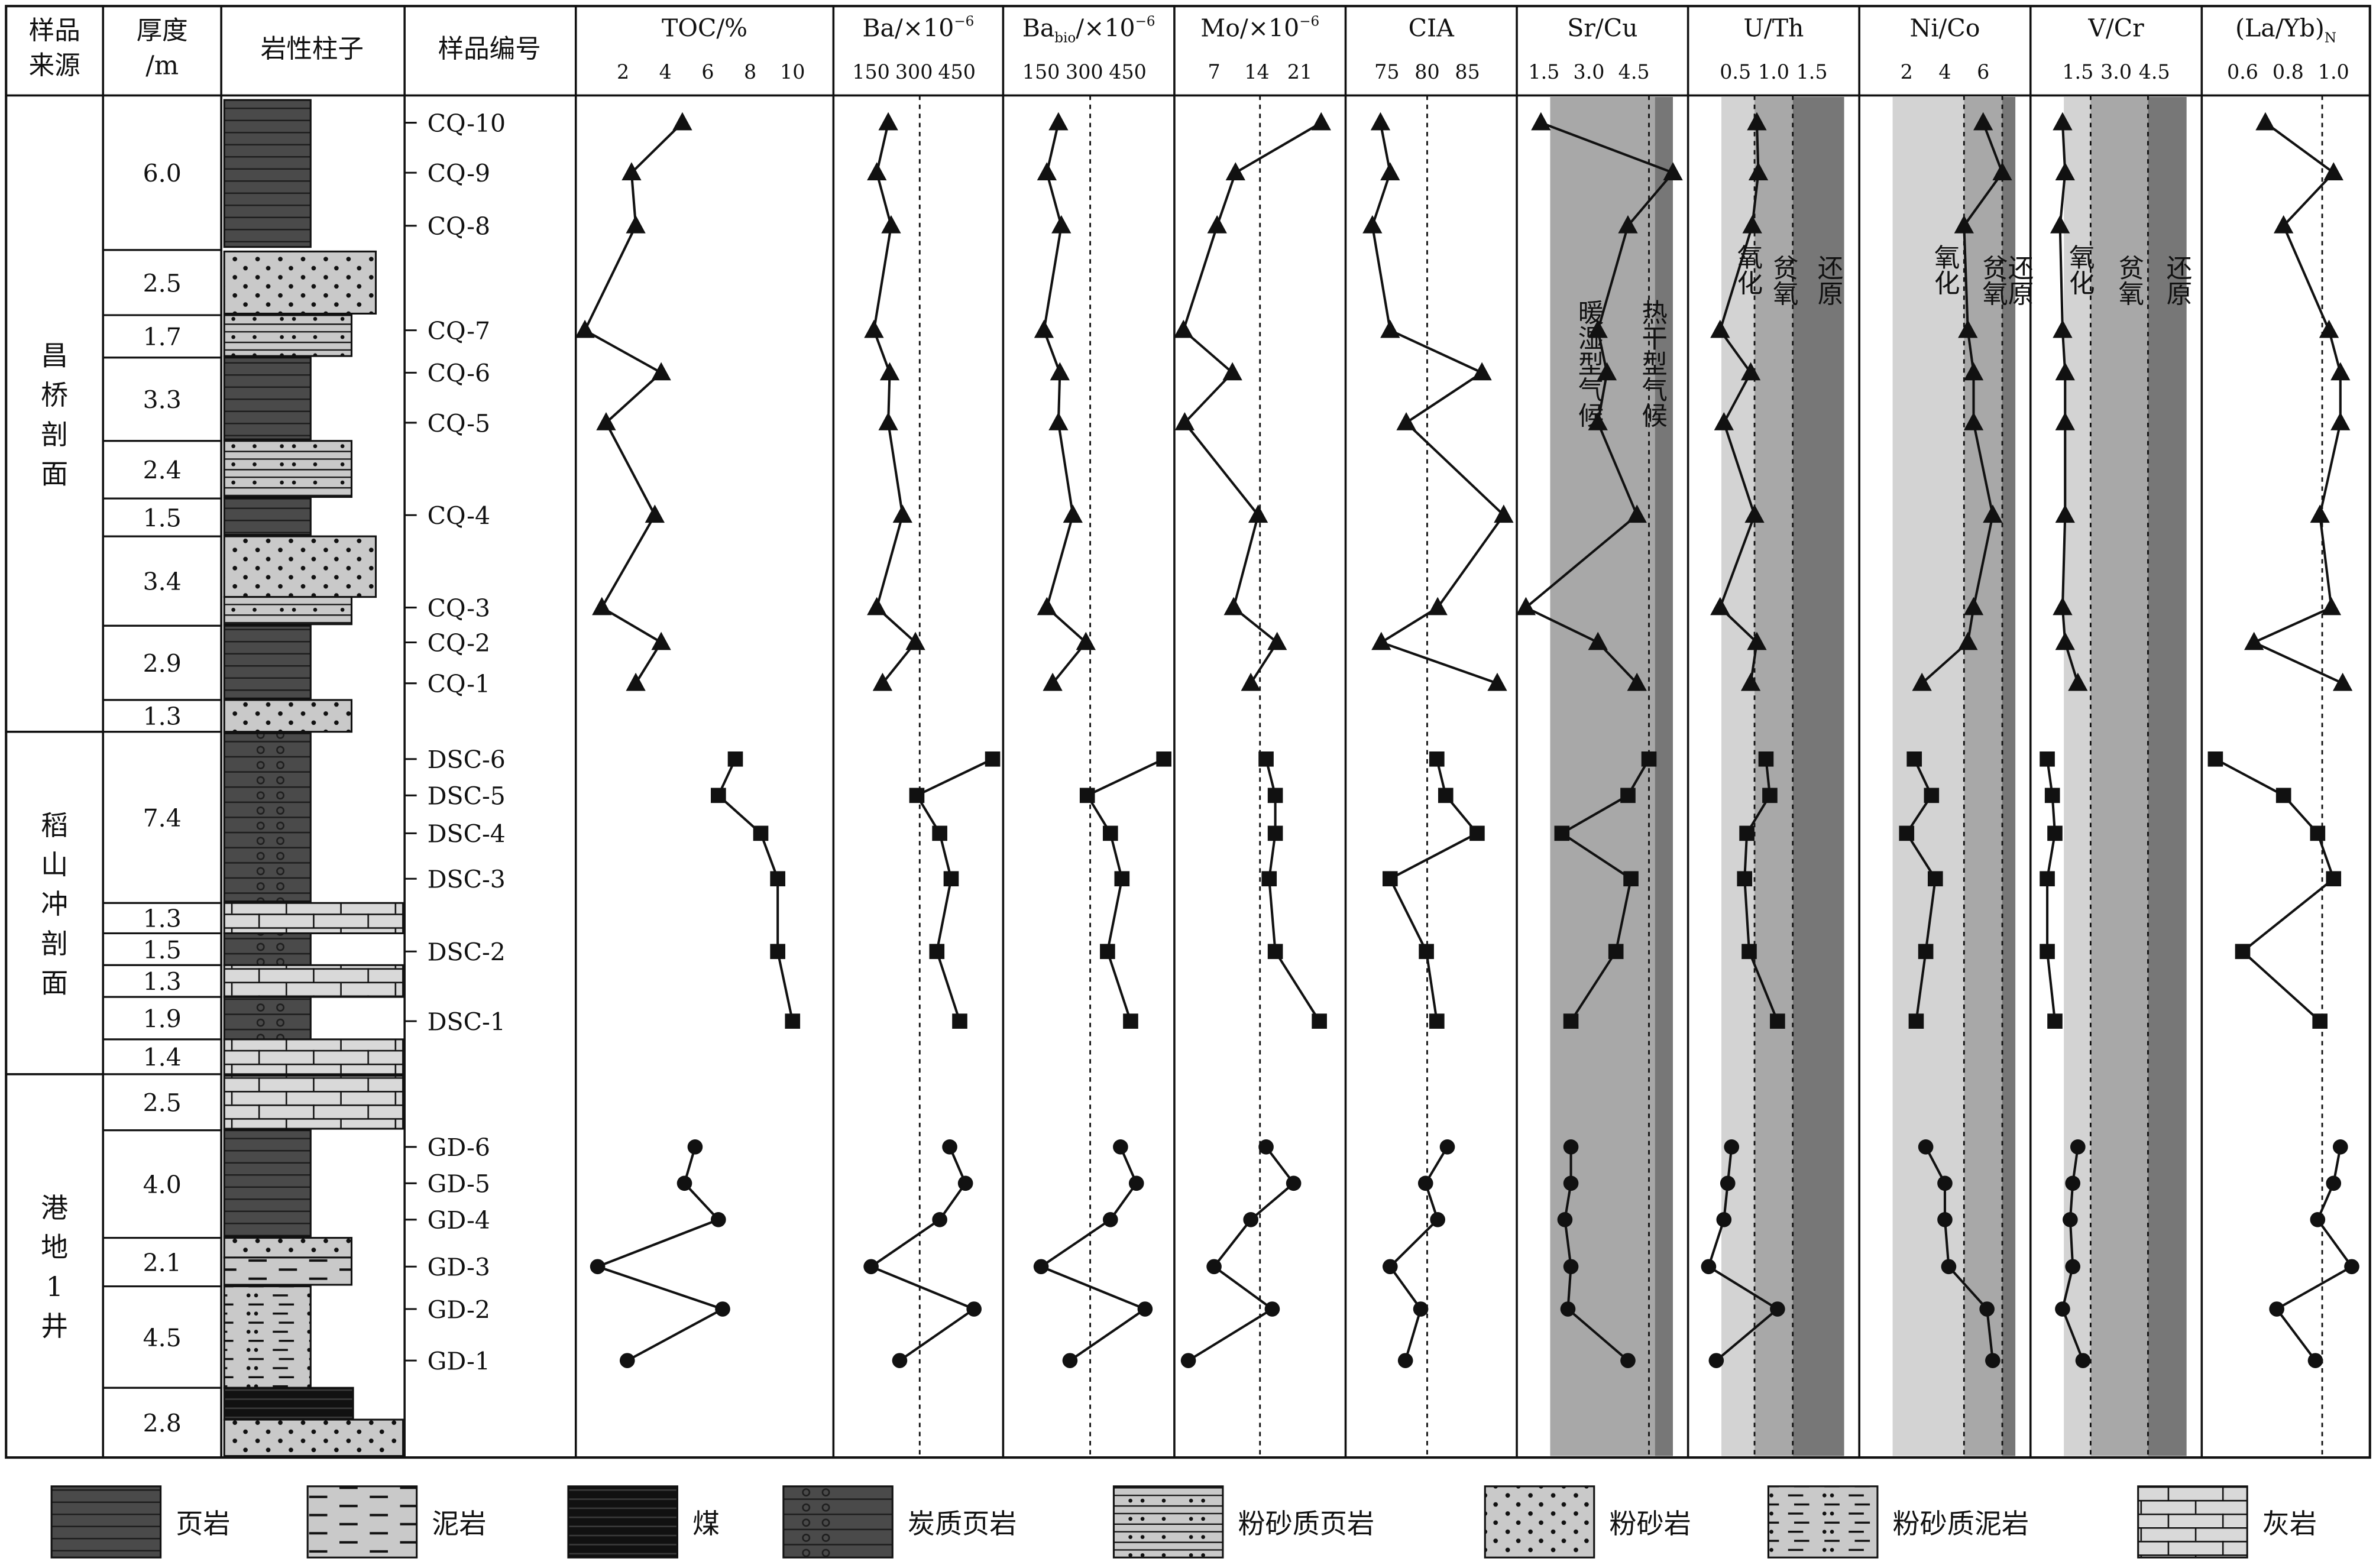  What do you see at coordinates (459, 1147) in the screenshot?
I see `sample-label: GD-6` at bounding box center [459, 1147].